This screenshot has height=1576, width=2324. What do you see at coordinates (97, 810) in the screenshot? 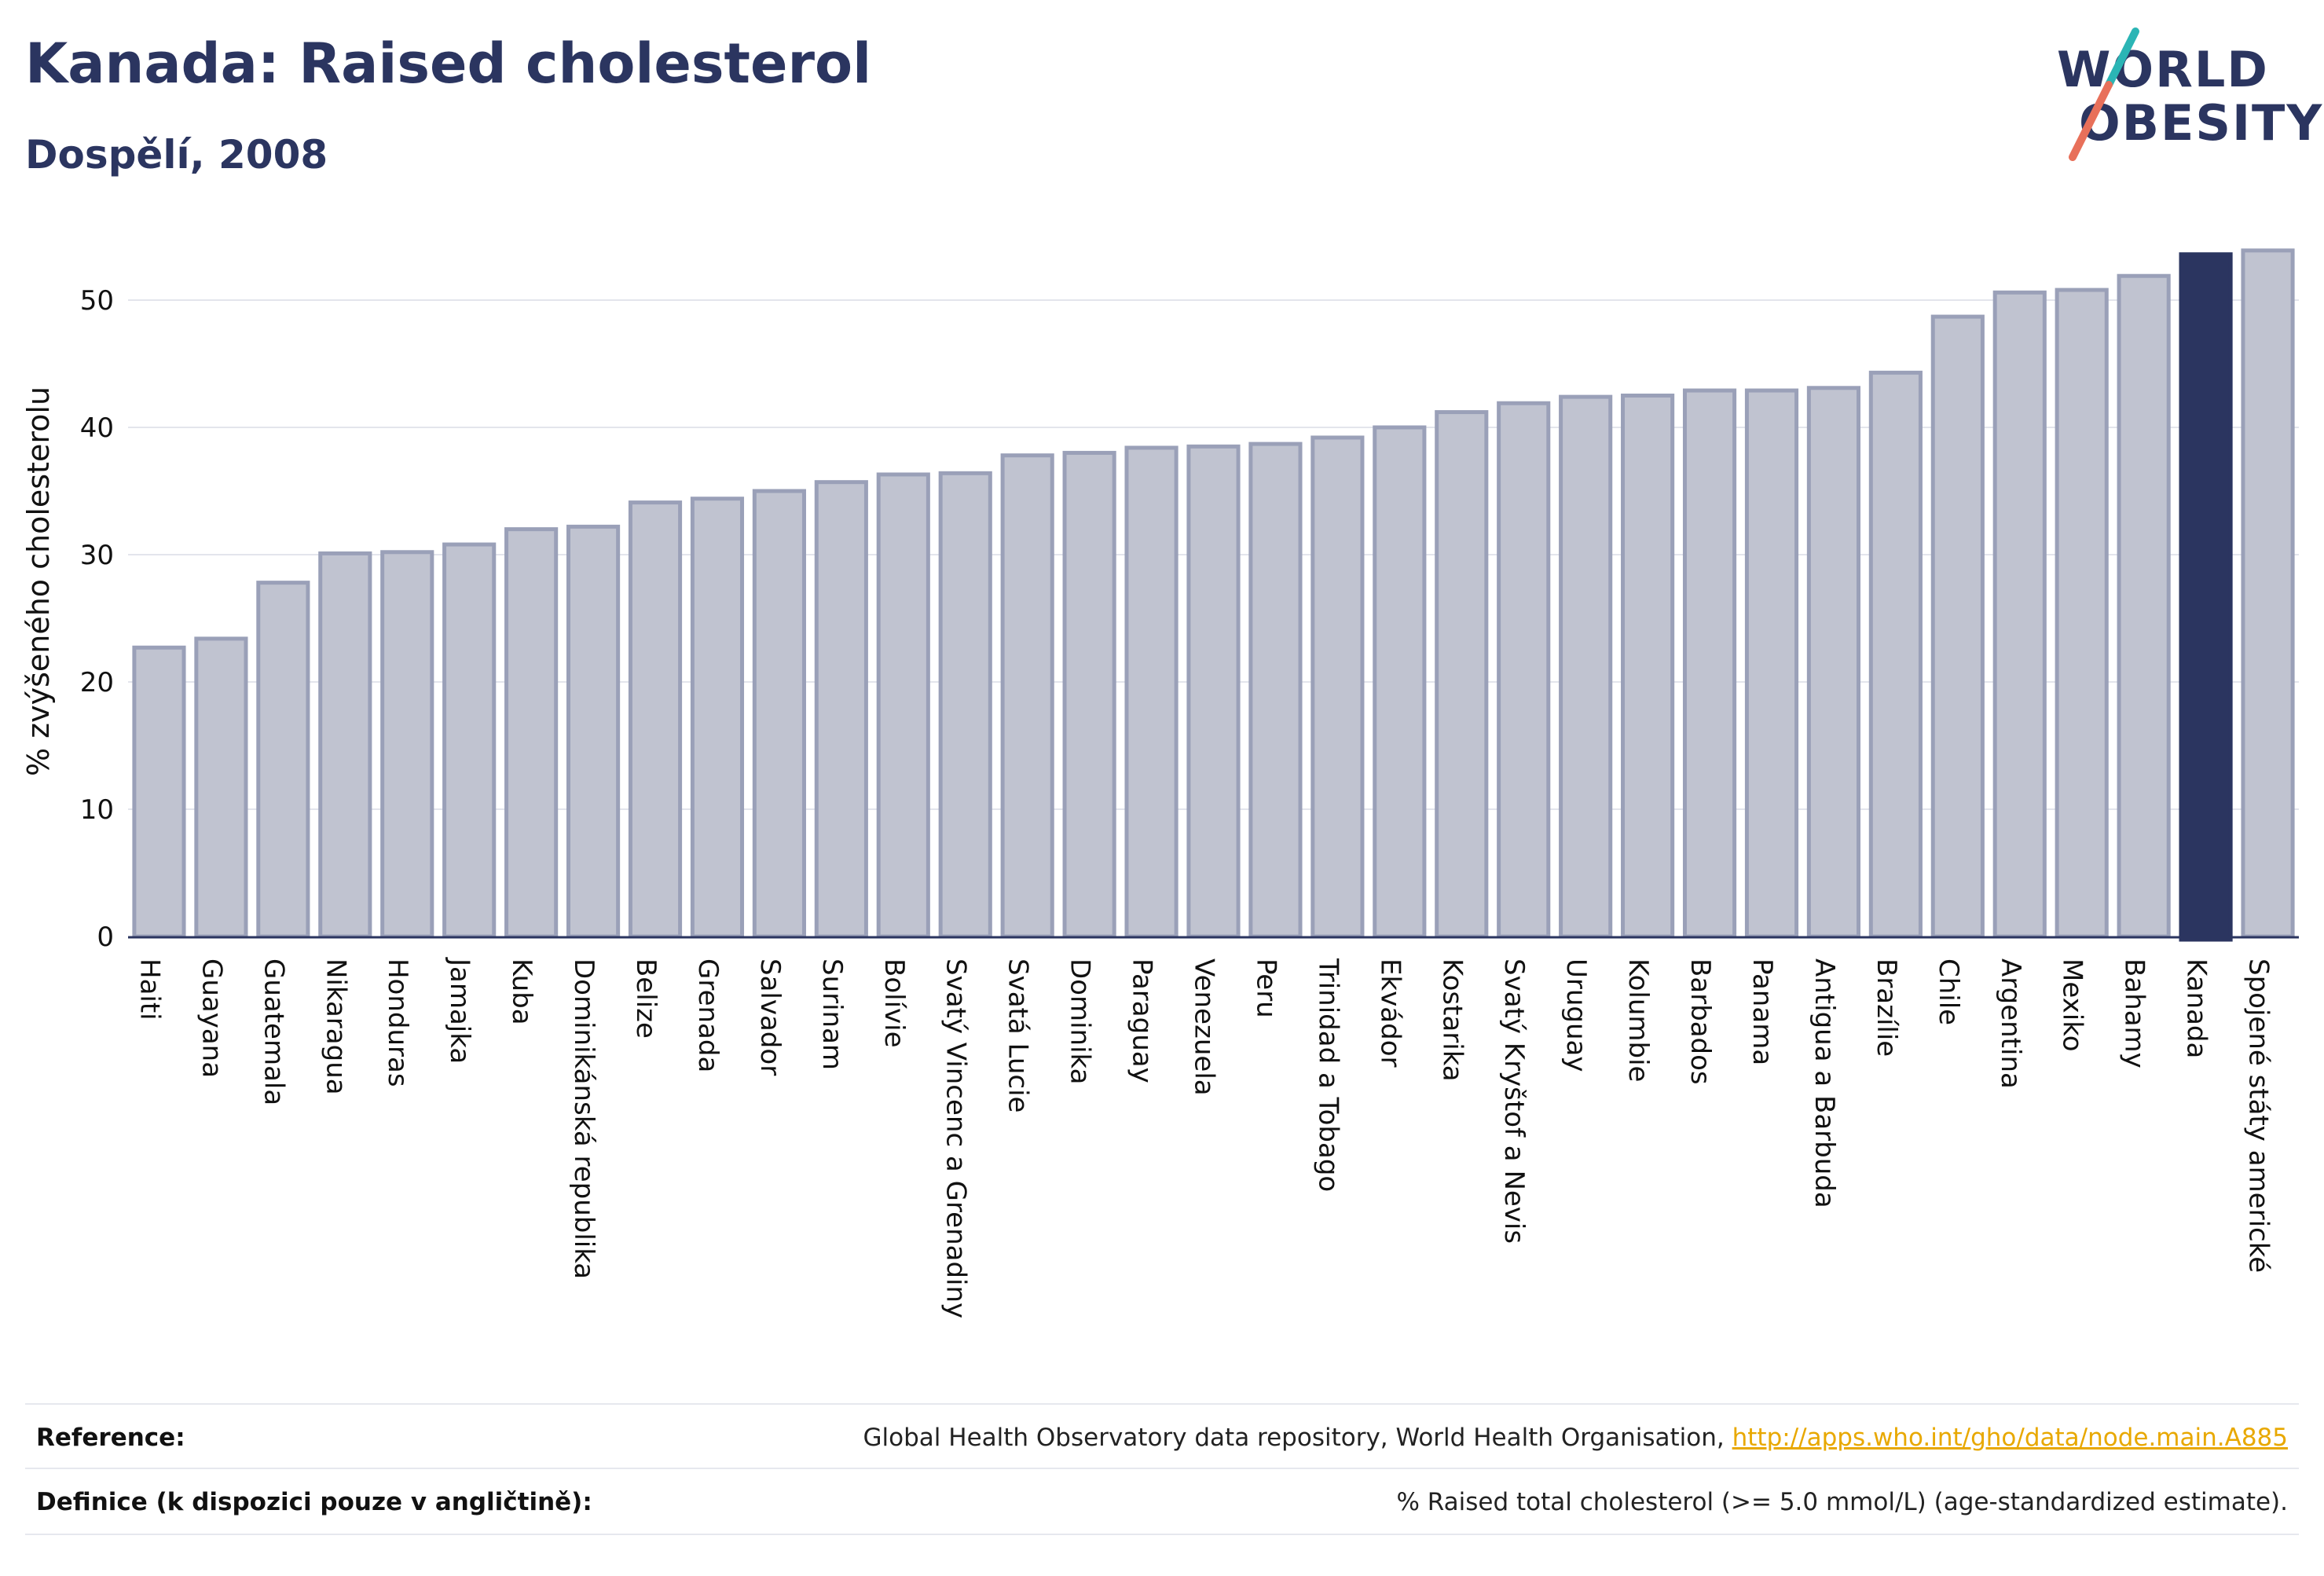
I see `y-tick-label: 10` at bounding box center [97, 810].